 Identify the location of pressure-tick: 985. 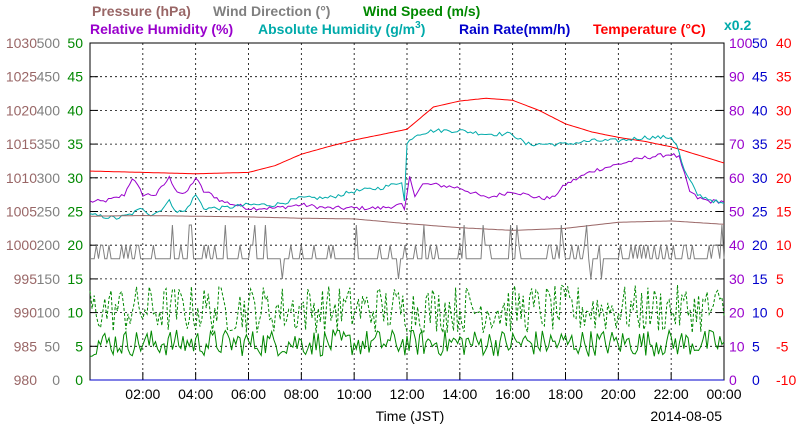
(26, 346).